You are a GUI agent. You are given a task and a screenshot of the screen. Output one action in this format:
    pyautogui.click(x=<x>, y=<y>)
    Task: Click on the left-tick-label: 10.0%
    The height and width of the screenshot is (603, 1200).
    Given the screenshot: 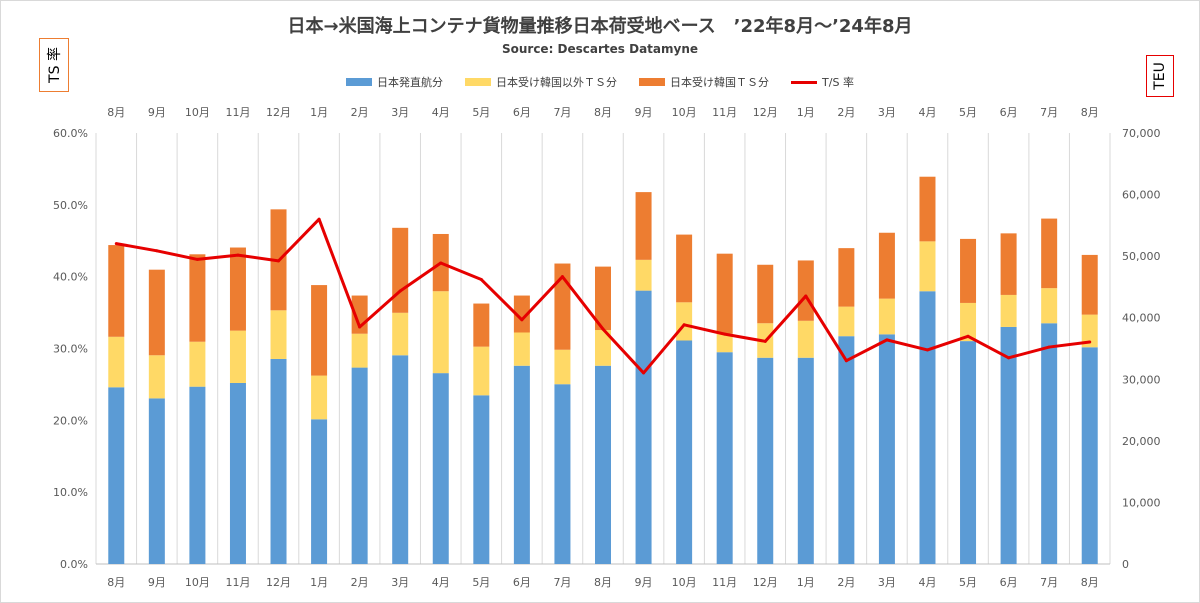 What is the action you would take?
    pyautogui.click(x=70, y=492)
    